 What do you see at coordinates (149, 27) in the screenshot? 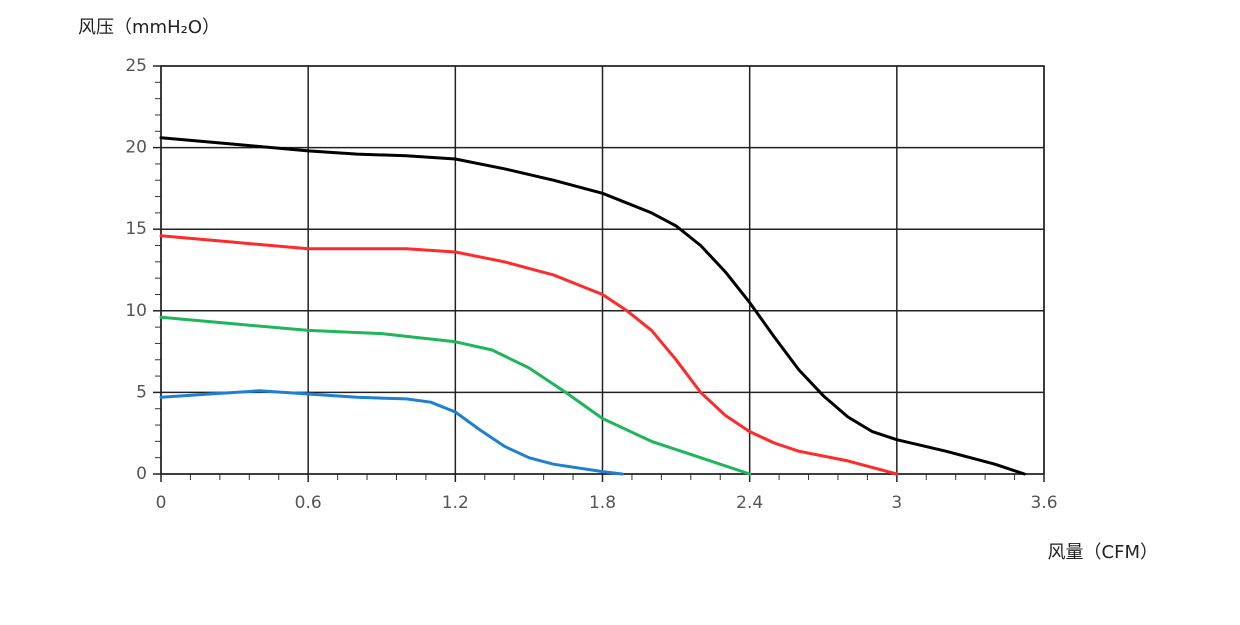
I see `y-axis-label: 风压（mmH₂O）` at bounding box center [149, 27].